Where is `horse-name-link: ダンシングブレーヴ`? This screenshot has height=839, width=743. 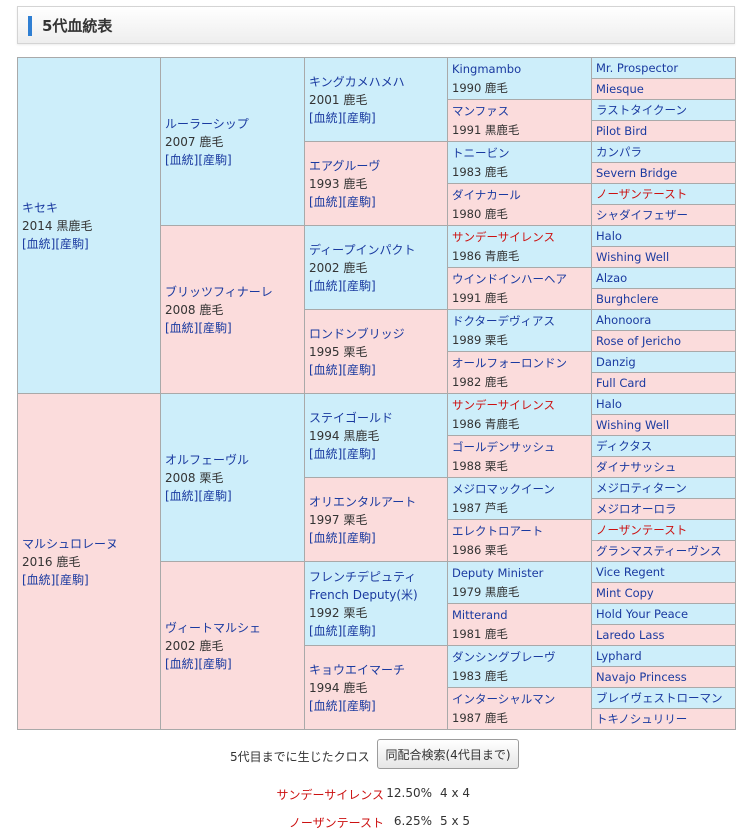 horse-name-link: ダンシングブレーヴ is located at coordinates (504, 656).